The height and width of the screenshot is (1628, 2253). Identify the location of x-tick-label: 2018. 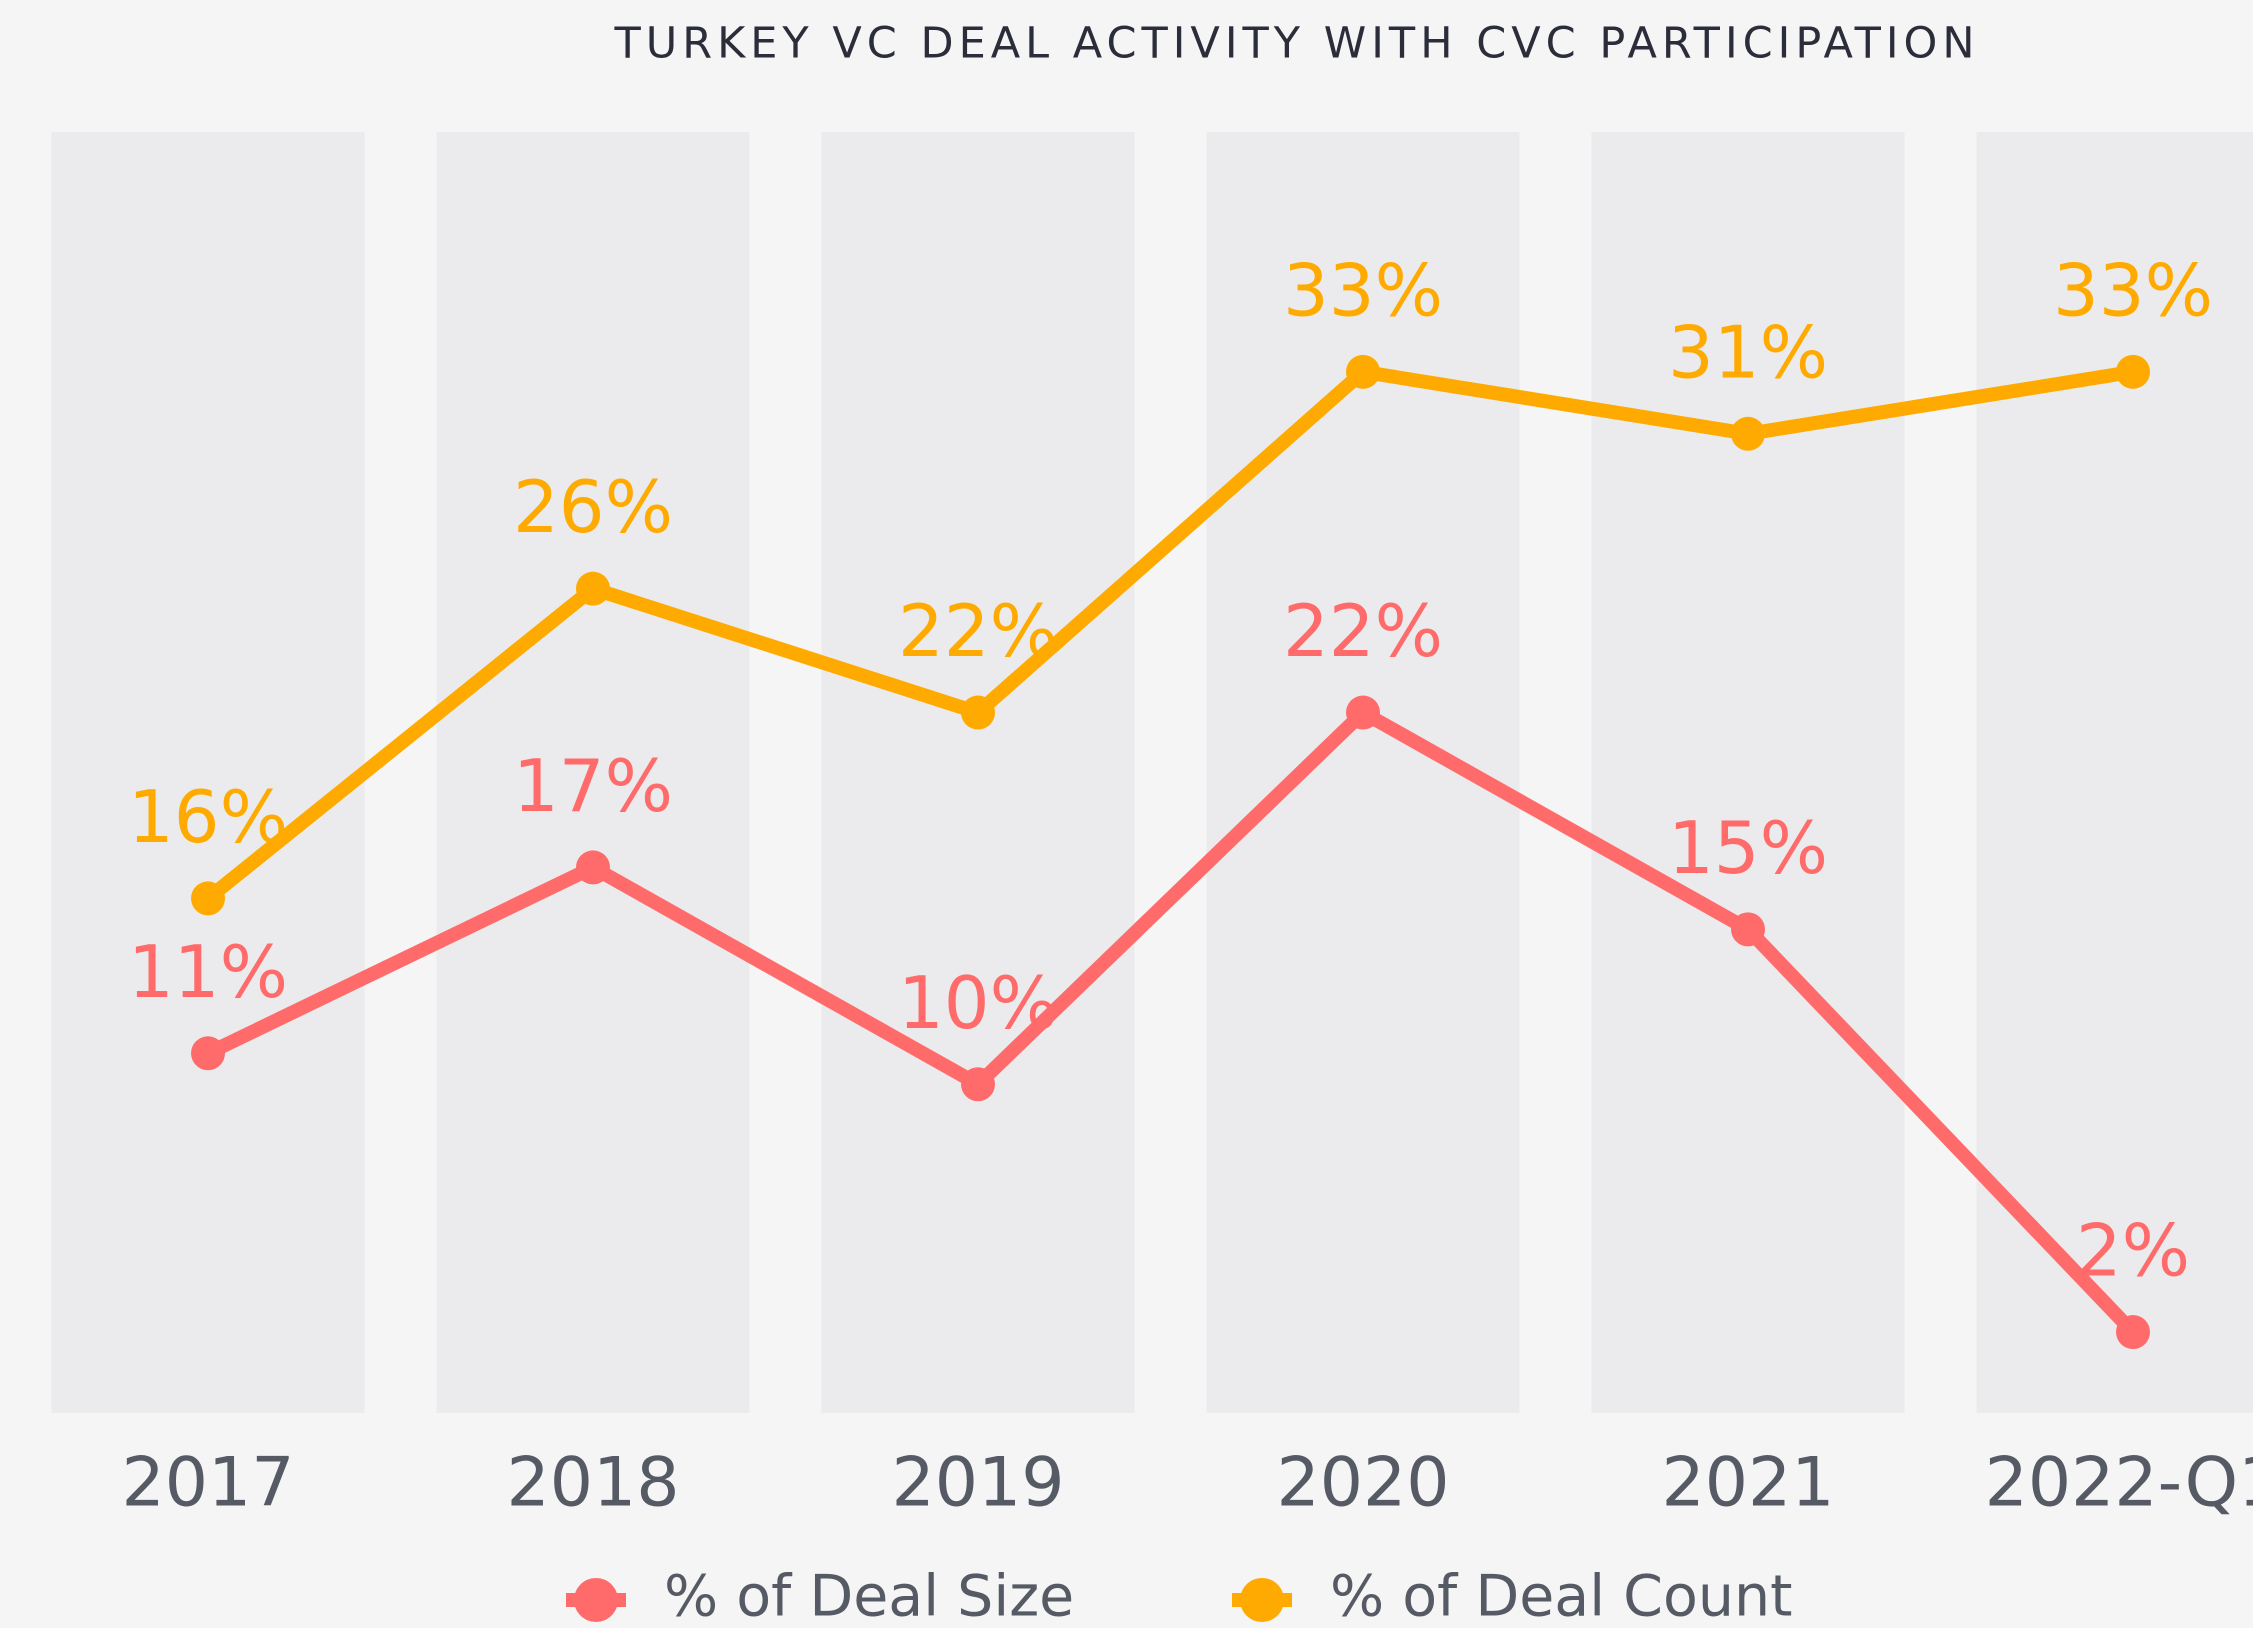
(592, 1483).